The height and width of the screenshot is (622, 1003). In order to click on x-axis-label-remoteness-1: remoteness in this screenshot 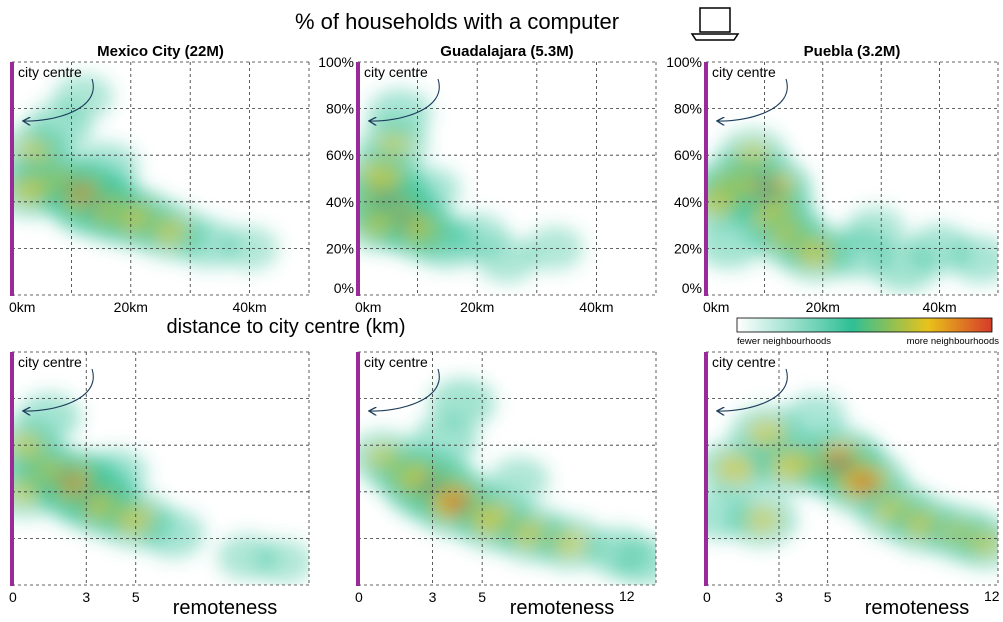, I will do `click(225, 608)`.